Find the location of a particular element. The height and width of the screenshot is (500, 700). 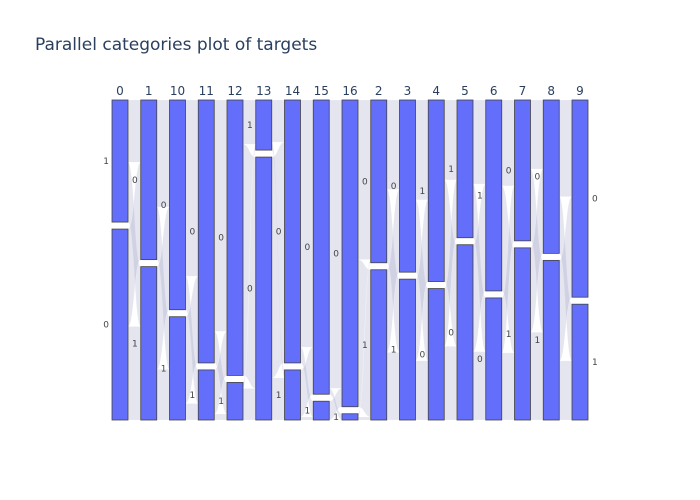

dimension-label-14: 14 is located at coordinates (292, 91).